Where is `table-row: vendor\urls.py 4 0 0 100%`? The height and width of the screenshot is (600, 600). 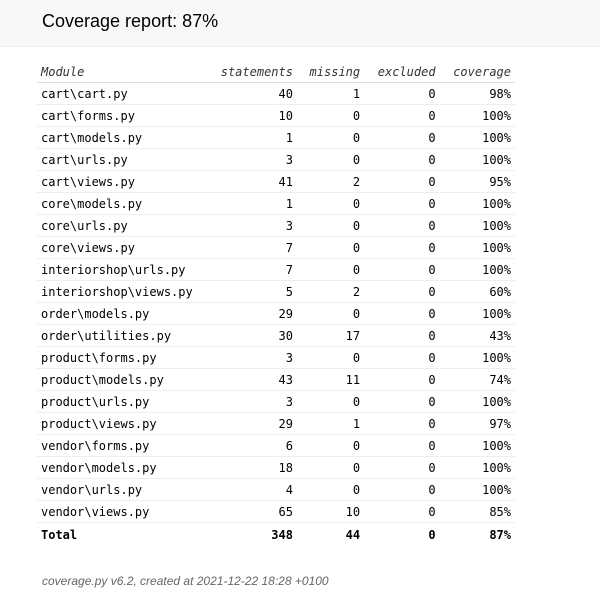 table-row: vendor\urls.py 4 0 0 100% is located at coordinates (276, 489).